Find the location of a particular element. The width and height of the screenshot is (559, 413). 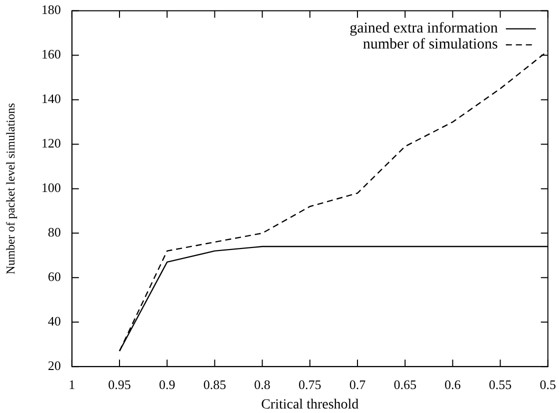

y-tick-label: 60 is located at coordinates (54, 276).